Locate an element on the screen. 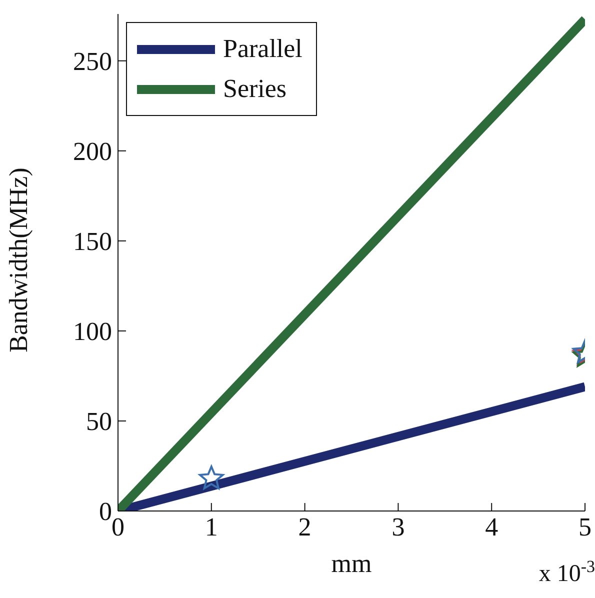 This screenshot has height=598, width=595. y-tick-label: 250 is located at coordinates (92, 61).